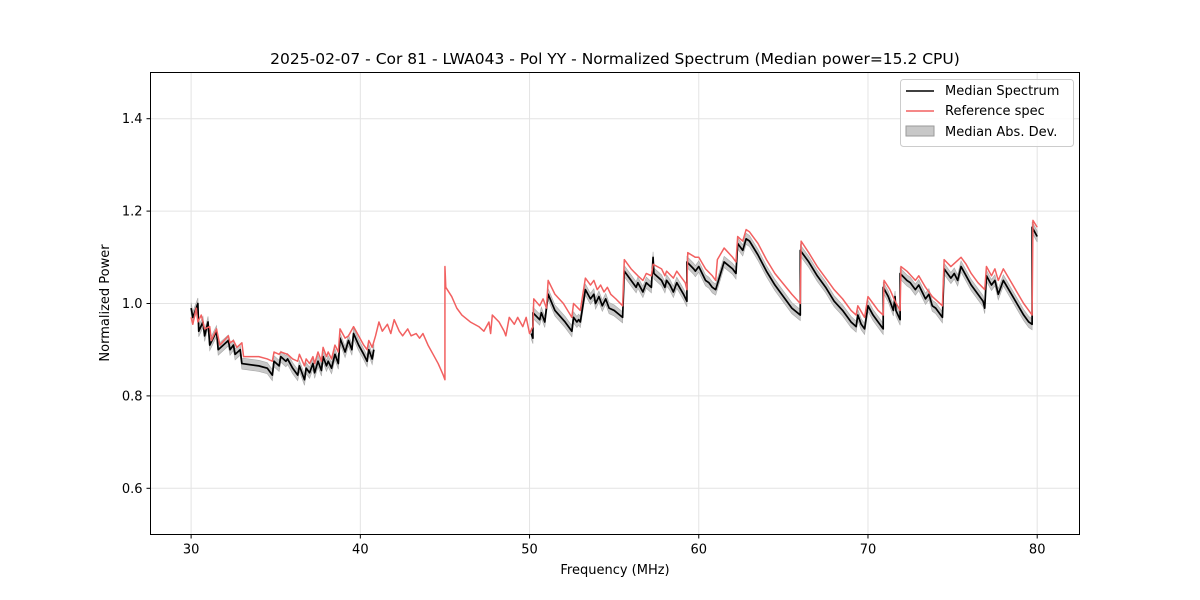 This screenshot has height=600, width=1200. I want to click on x-tick-label: 30, so click(191, 550).